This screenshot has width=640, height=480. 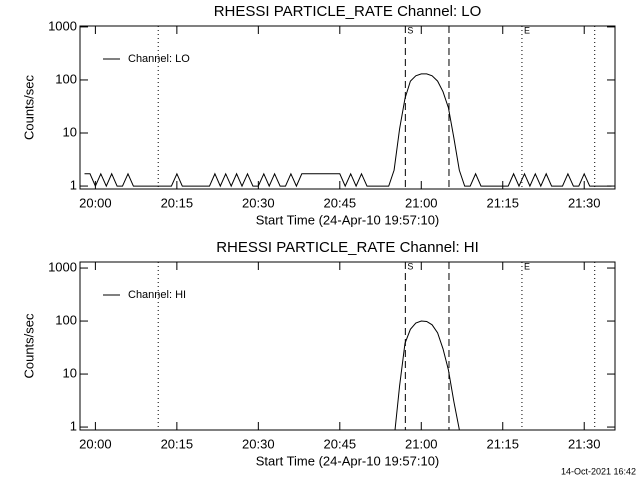 What do you see at coordinates (348, 11) in the screenshot?
I see `chart-title: RHESSI PARTICLE_RATE Channel: LO` at bounding box center [348, 11].